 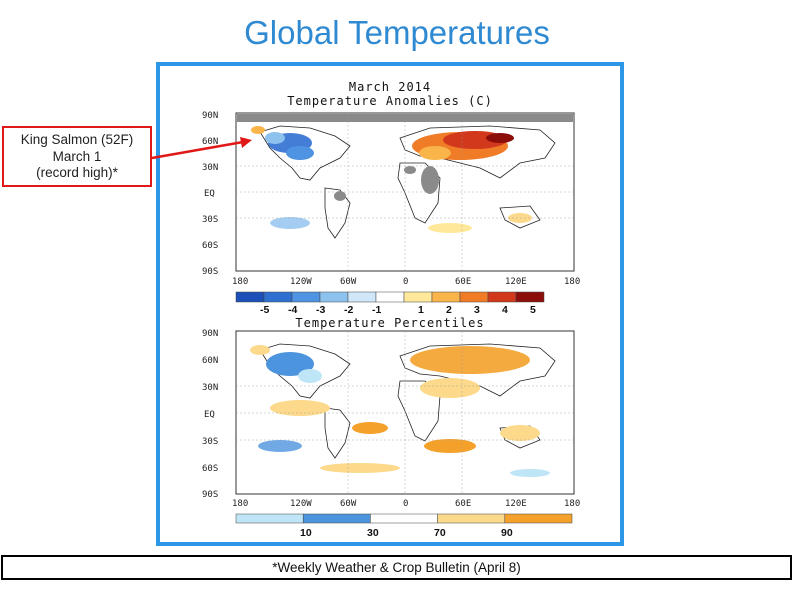 I want to click on anomaly-cb-label-m1: -1, so click(x=376, y=310).